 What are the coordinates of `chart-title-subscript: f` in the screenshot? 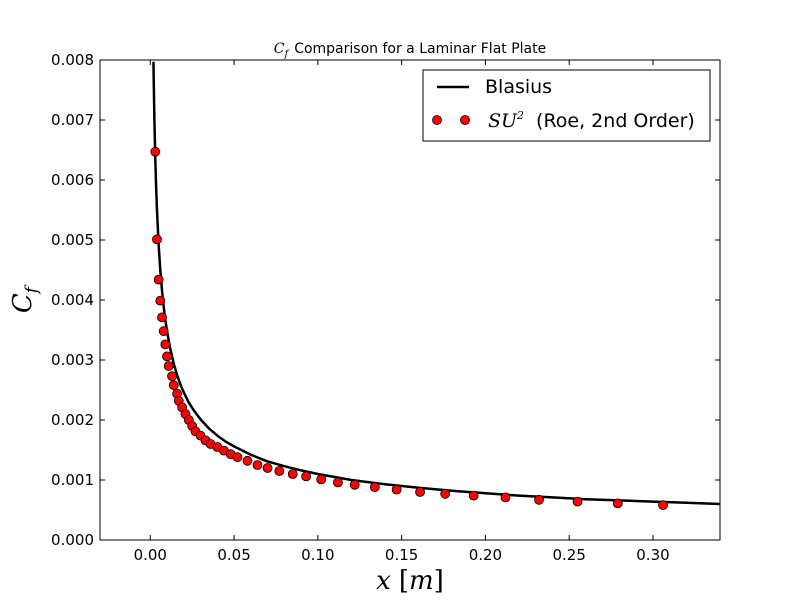 It's located at (286, 54).